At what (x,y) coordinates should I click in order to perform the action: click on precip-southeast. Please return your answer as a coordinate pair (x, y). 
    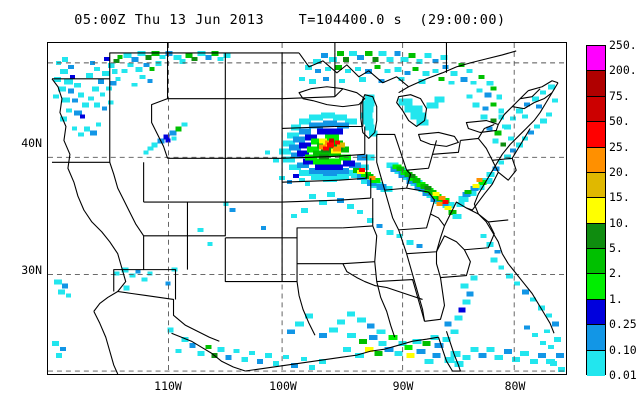
    Looking at the image, I should click on (382, 317).